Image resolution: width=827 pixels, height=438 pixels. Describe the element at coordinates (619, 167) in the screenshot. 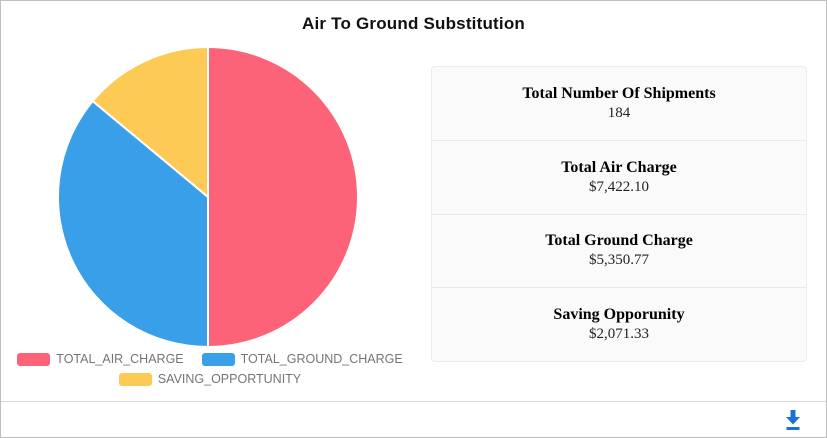

I see `stat-label: Total Air Charge` at that location.